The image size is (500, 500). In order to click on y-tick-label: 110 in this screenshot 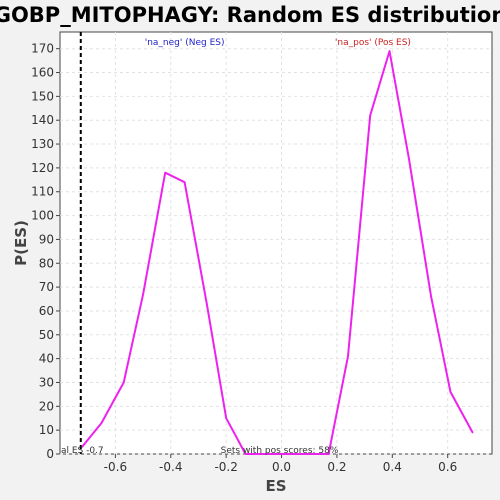, I will do `click(42, 192)`.